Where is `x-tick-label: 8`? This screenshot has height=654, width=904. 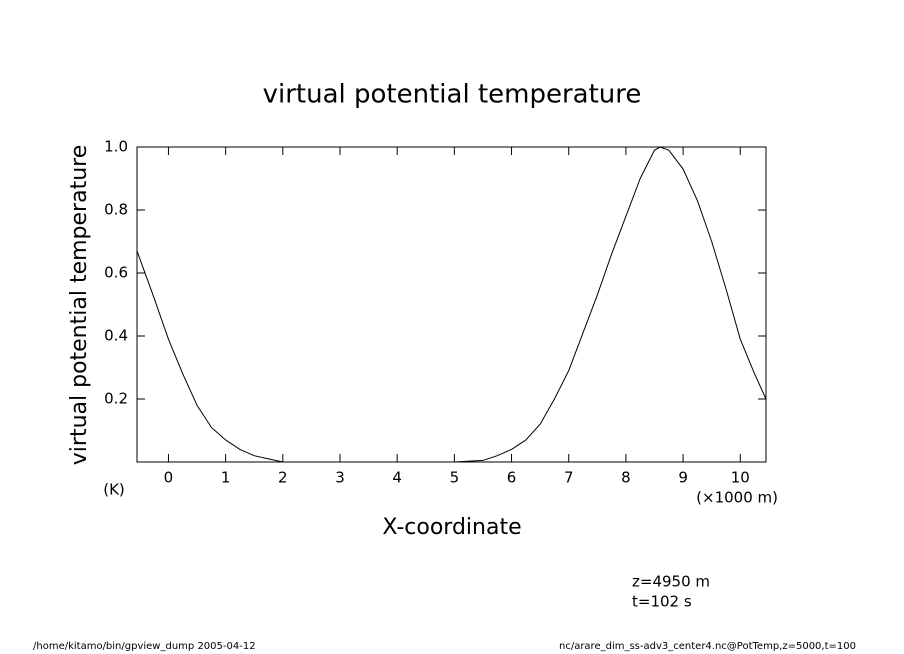
x-tick-label: 8 is located at coordinates (626, 478).